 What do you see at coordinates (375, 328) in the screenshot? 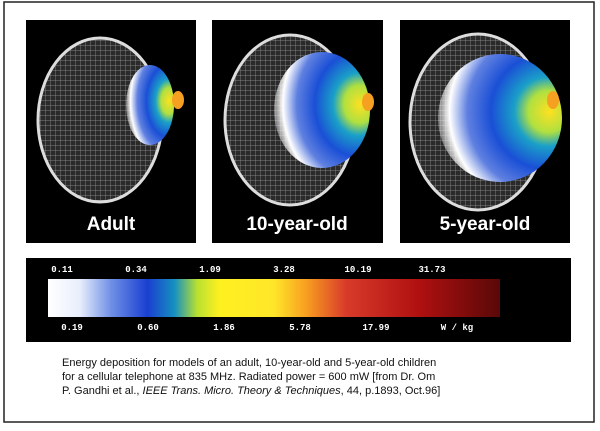
I see `colorbar-label: 17.99` at bounding box center [375, 328].